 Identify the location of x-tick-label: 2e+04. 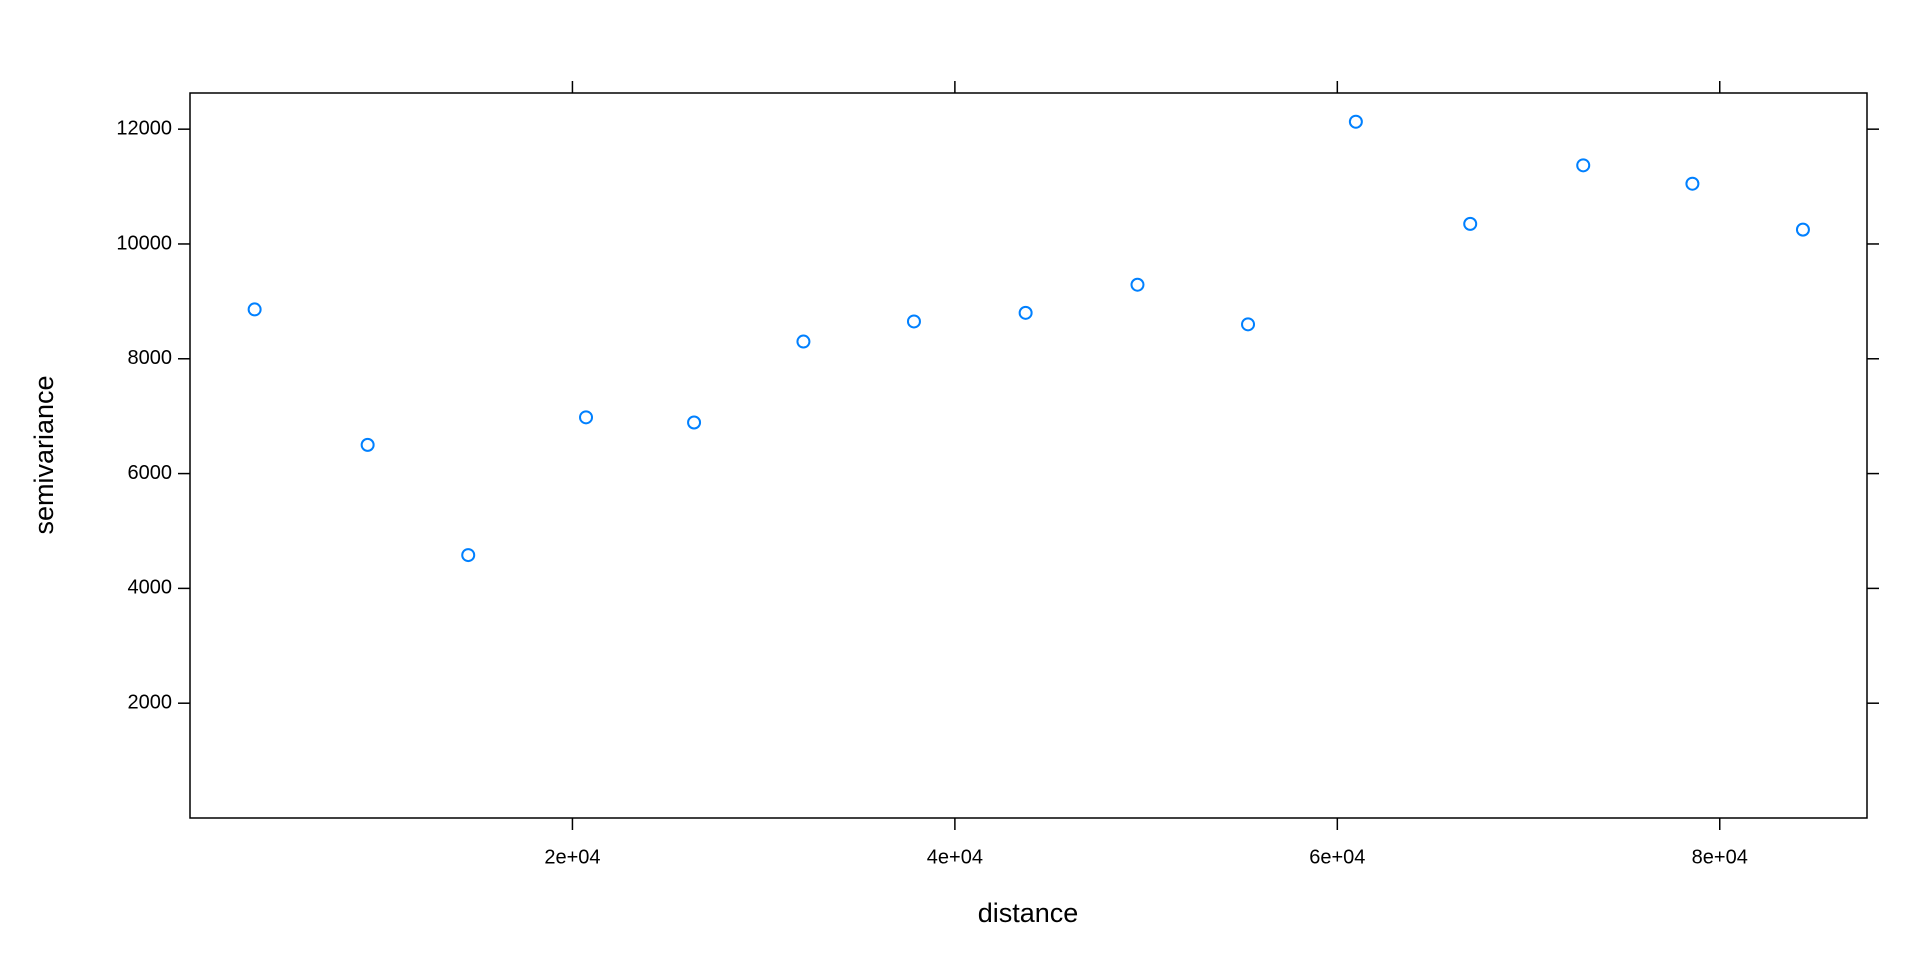
(572, 857).